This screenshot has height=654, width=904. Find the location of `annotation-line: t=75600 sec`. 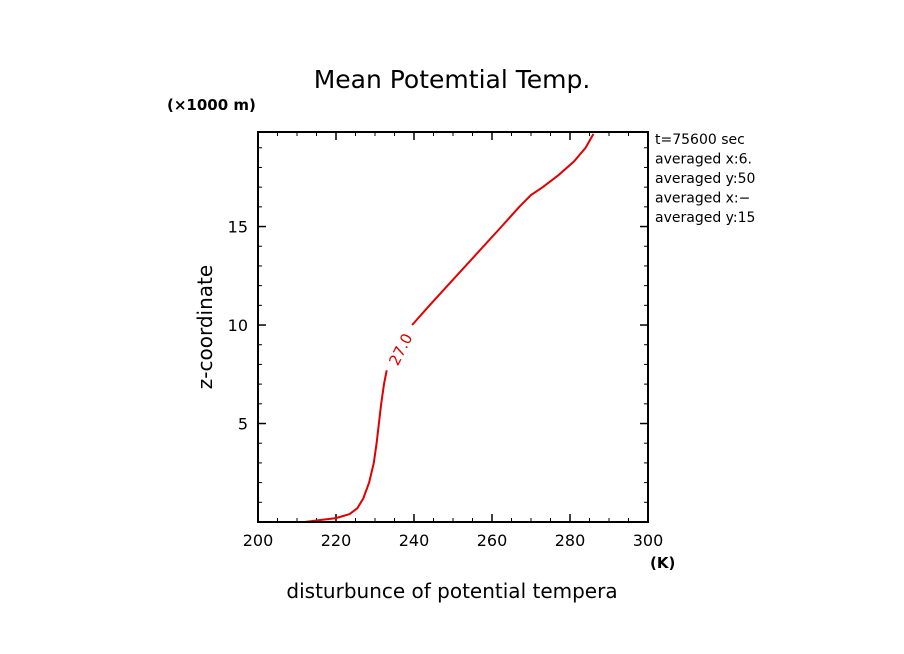

annotation-line: t=75600 sec is located at coordinates (700, 140).